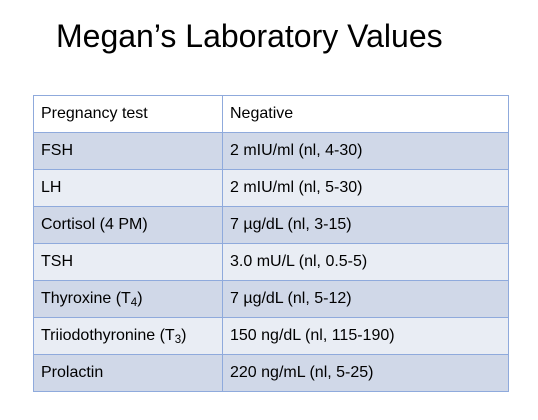 Image resolution: width=538 pixels, height=420 pixels. Describe the element at coordinates (128, 262) in the screenshot. I see `test-name-cell: TSH` at that location.